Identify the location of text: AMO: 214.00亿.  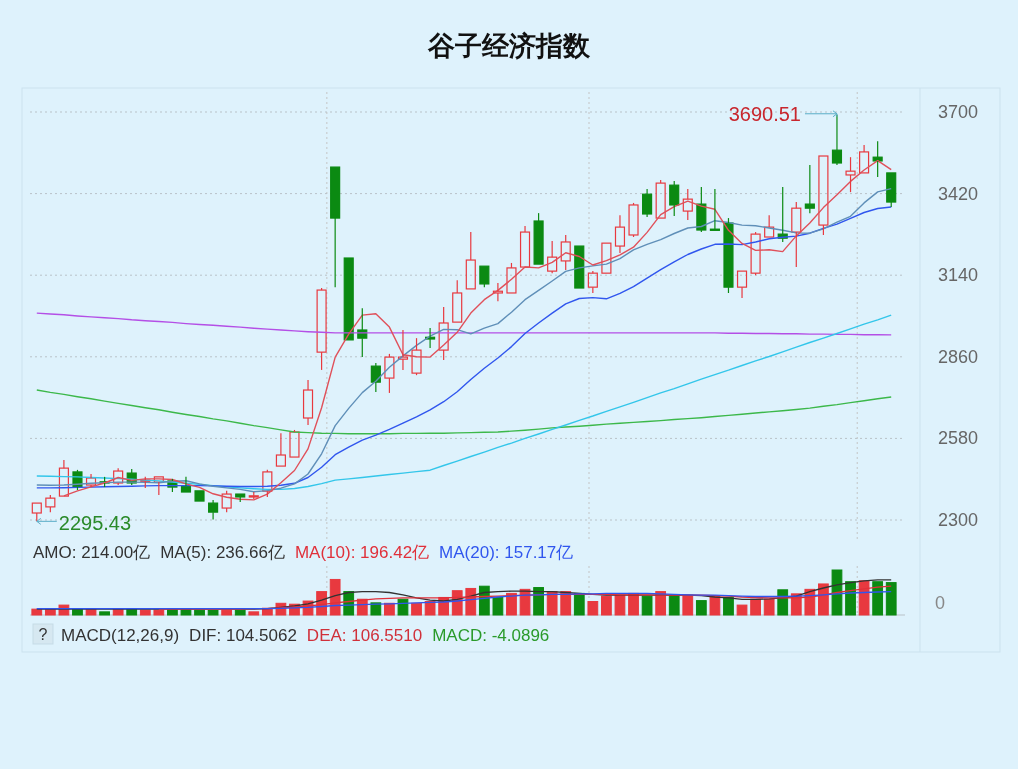
(92, 552).